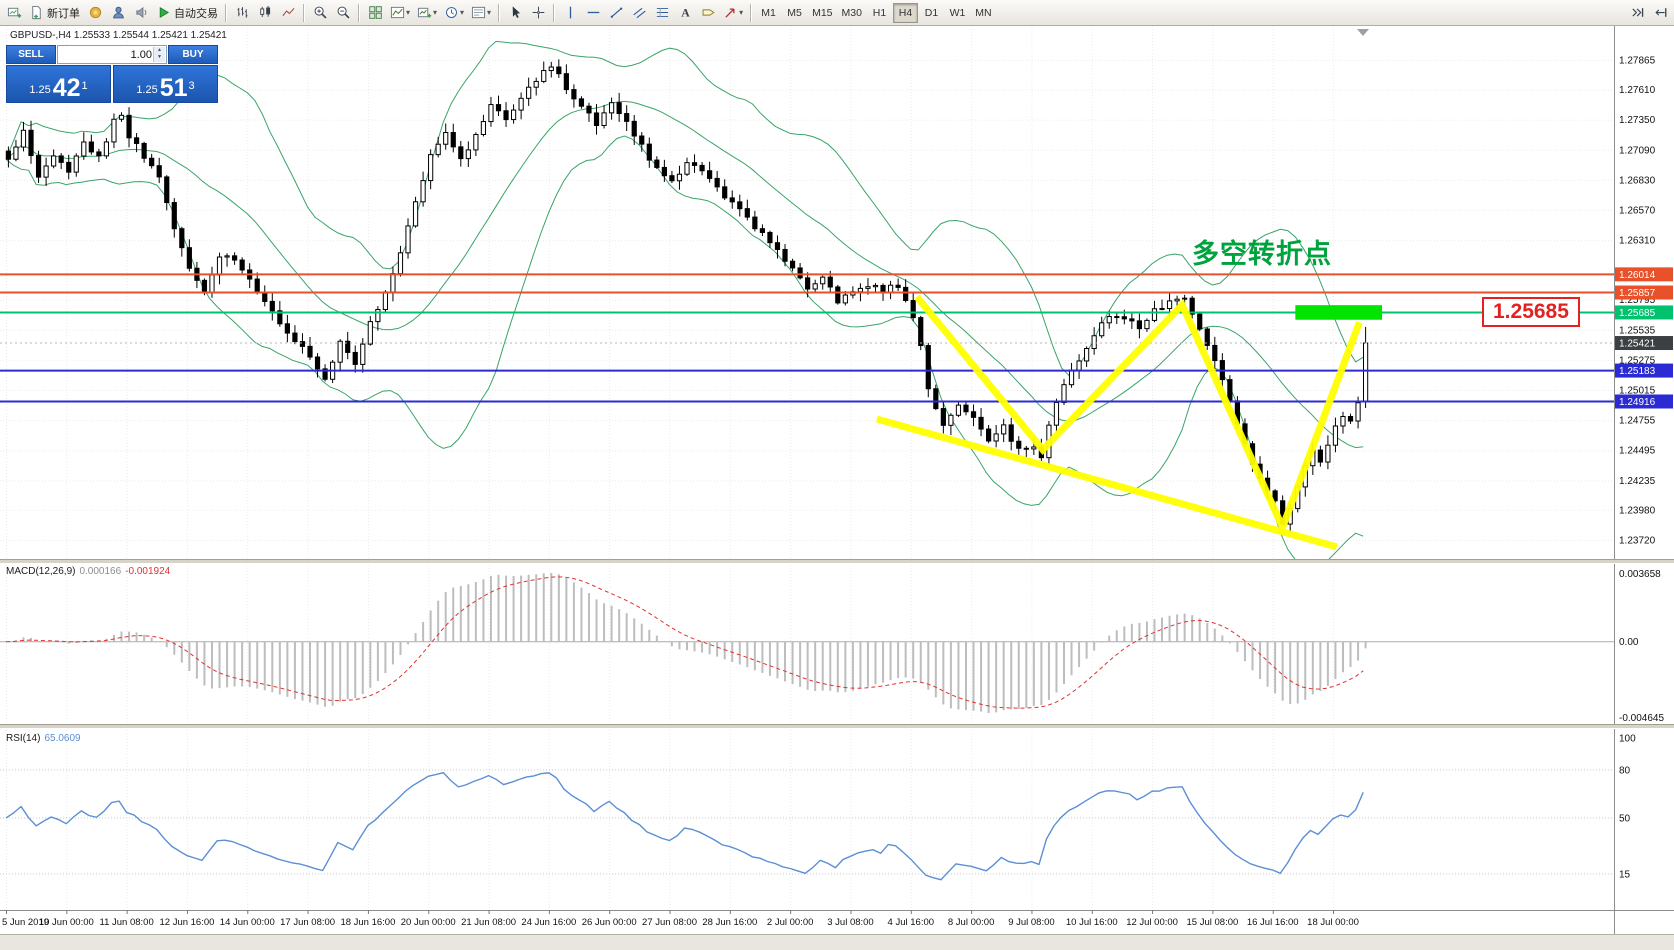 This screenshot has height=950, width=1674. What do you see at coordinates (100, 571) in the screenshot?
I see `macd-value-main: 0.000166` at bounding box center [100, 571].